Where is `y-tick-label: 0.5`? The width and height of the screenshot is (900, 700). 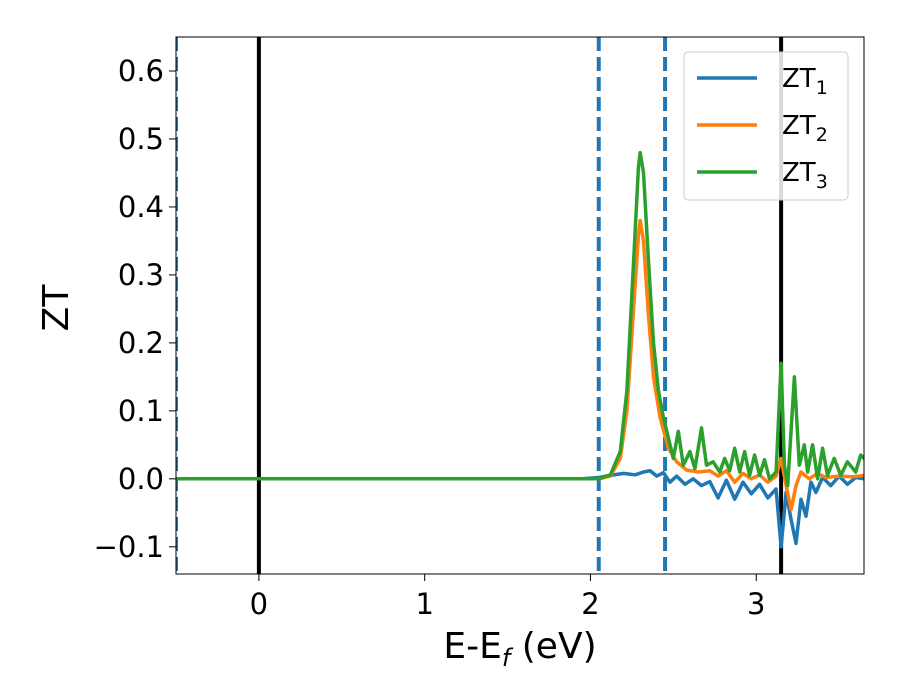 y-tick-label: 0.5 is located at coordinates (141, 139).